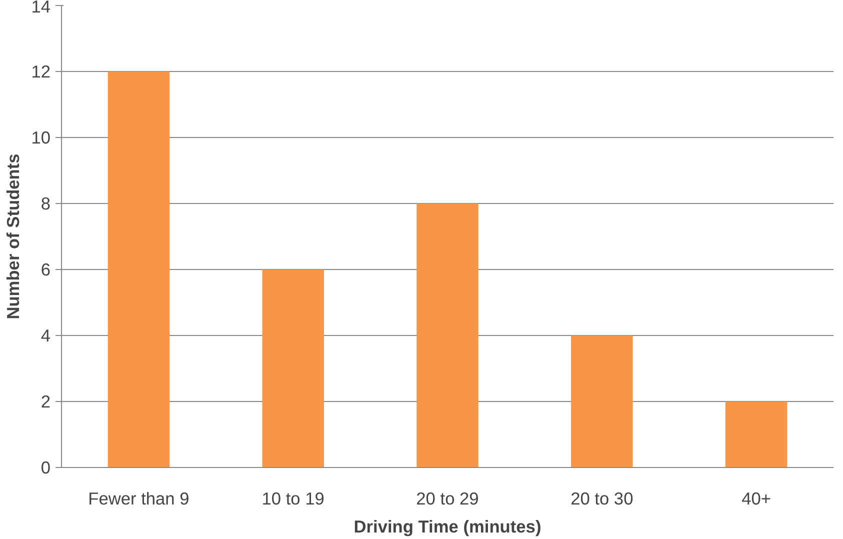  I want to click on x-axis-title: Driving Time (minutes), so click(448, 526).